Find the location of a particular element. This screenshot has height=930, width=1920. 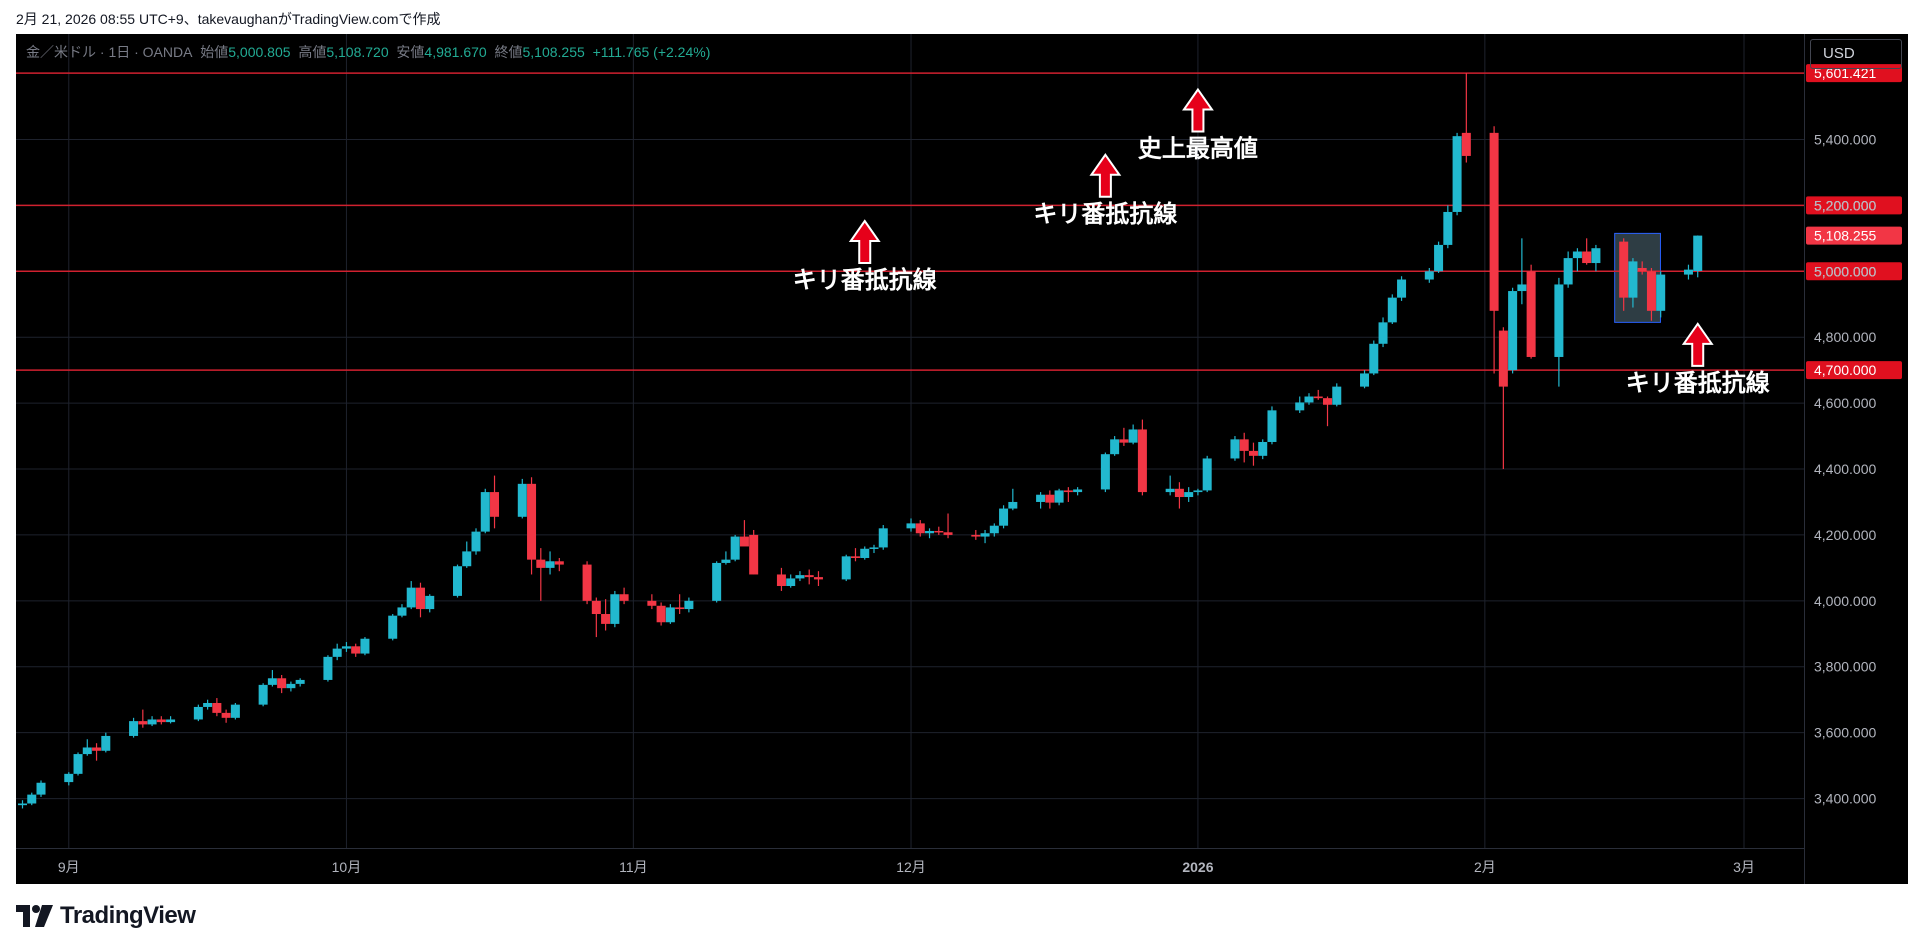

y-tick-label: 4,800.000 is located at coordinates (1845, 337).